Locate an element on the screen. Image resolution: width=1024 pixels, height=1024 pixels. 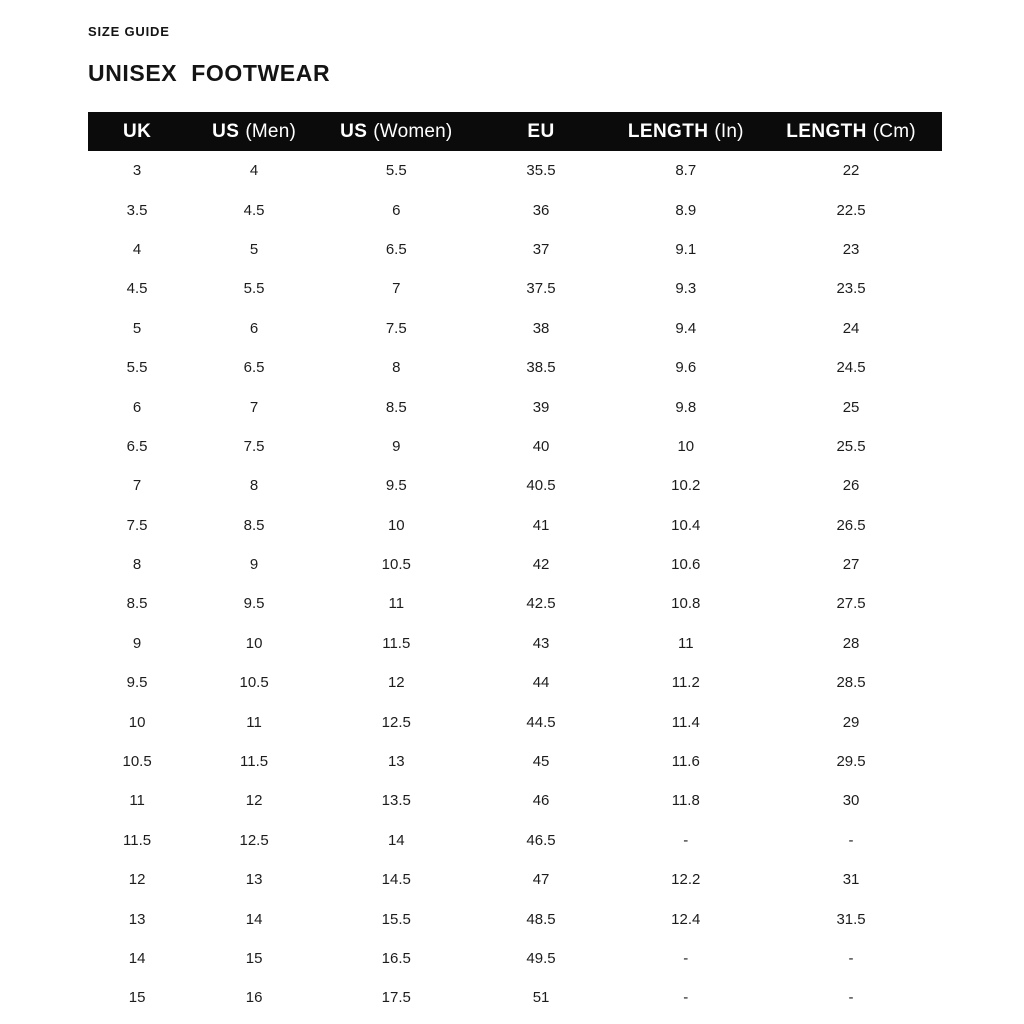
size-cell: 8.9 is located at coordinates (686, 210).